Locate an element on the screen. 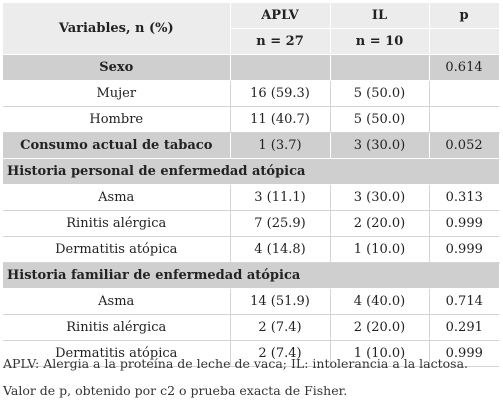 The width and height of the screenshot is (503, 408). p-n-header is located at coordinates (464, 41).